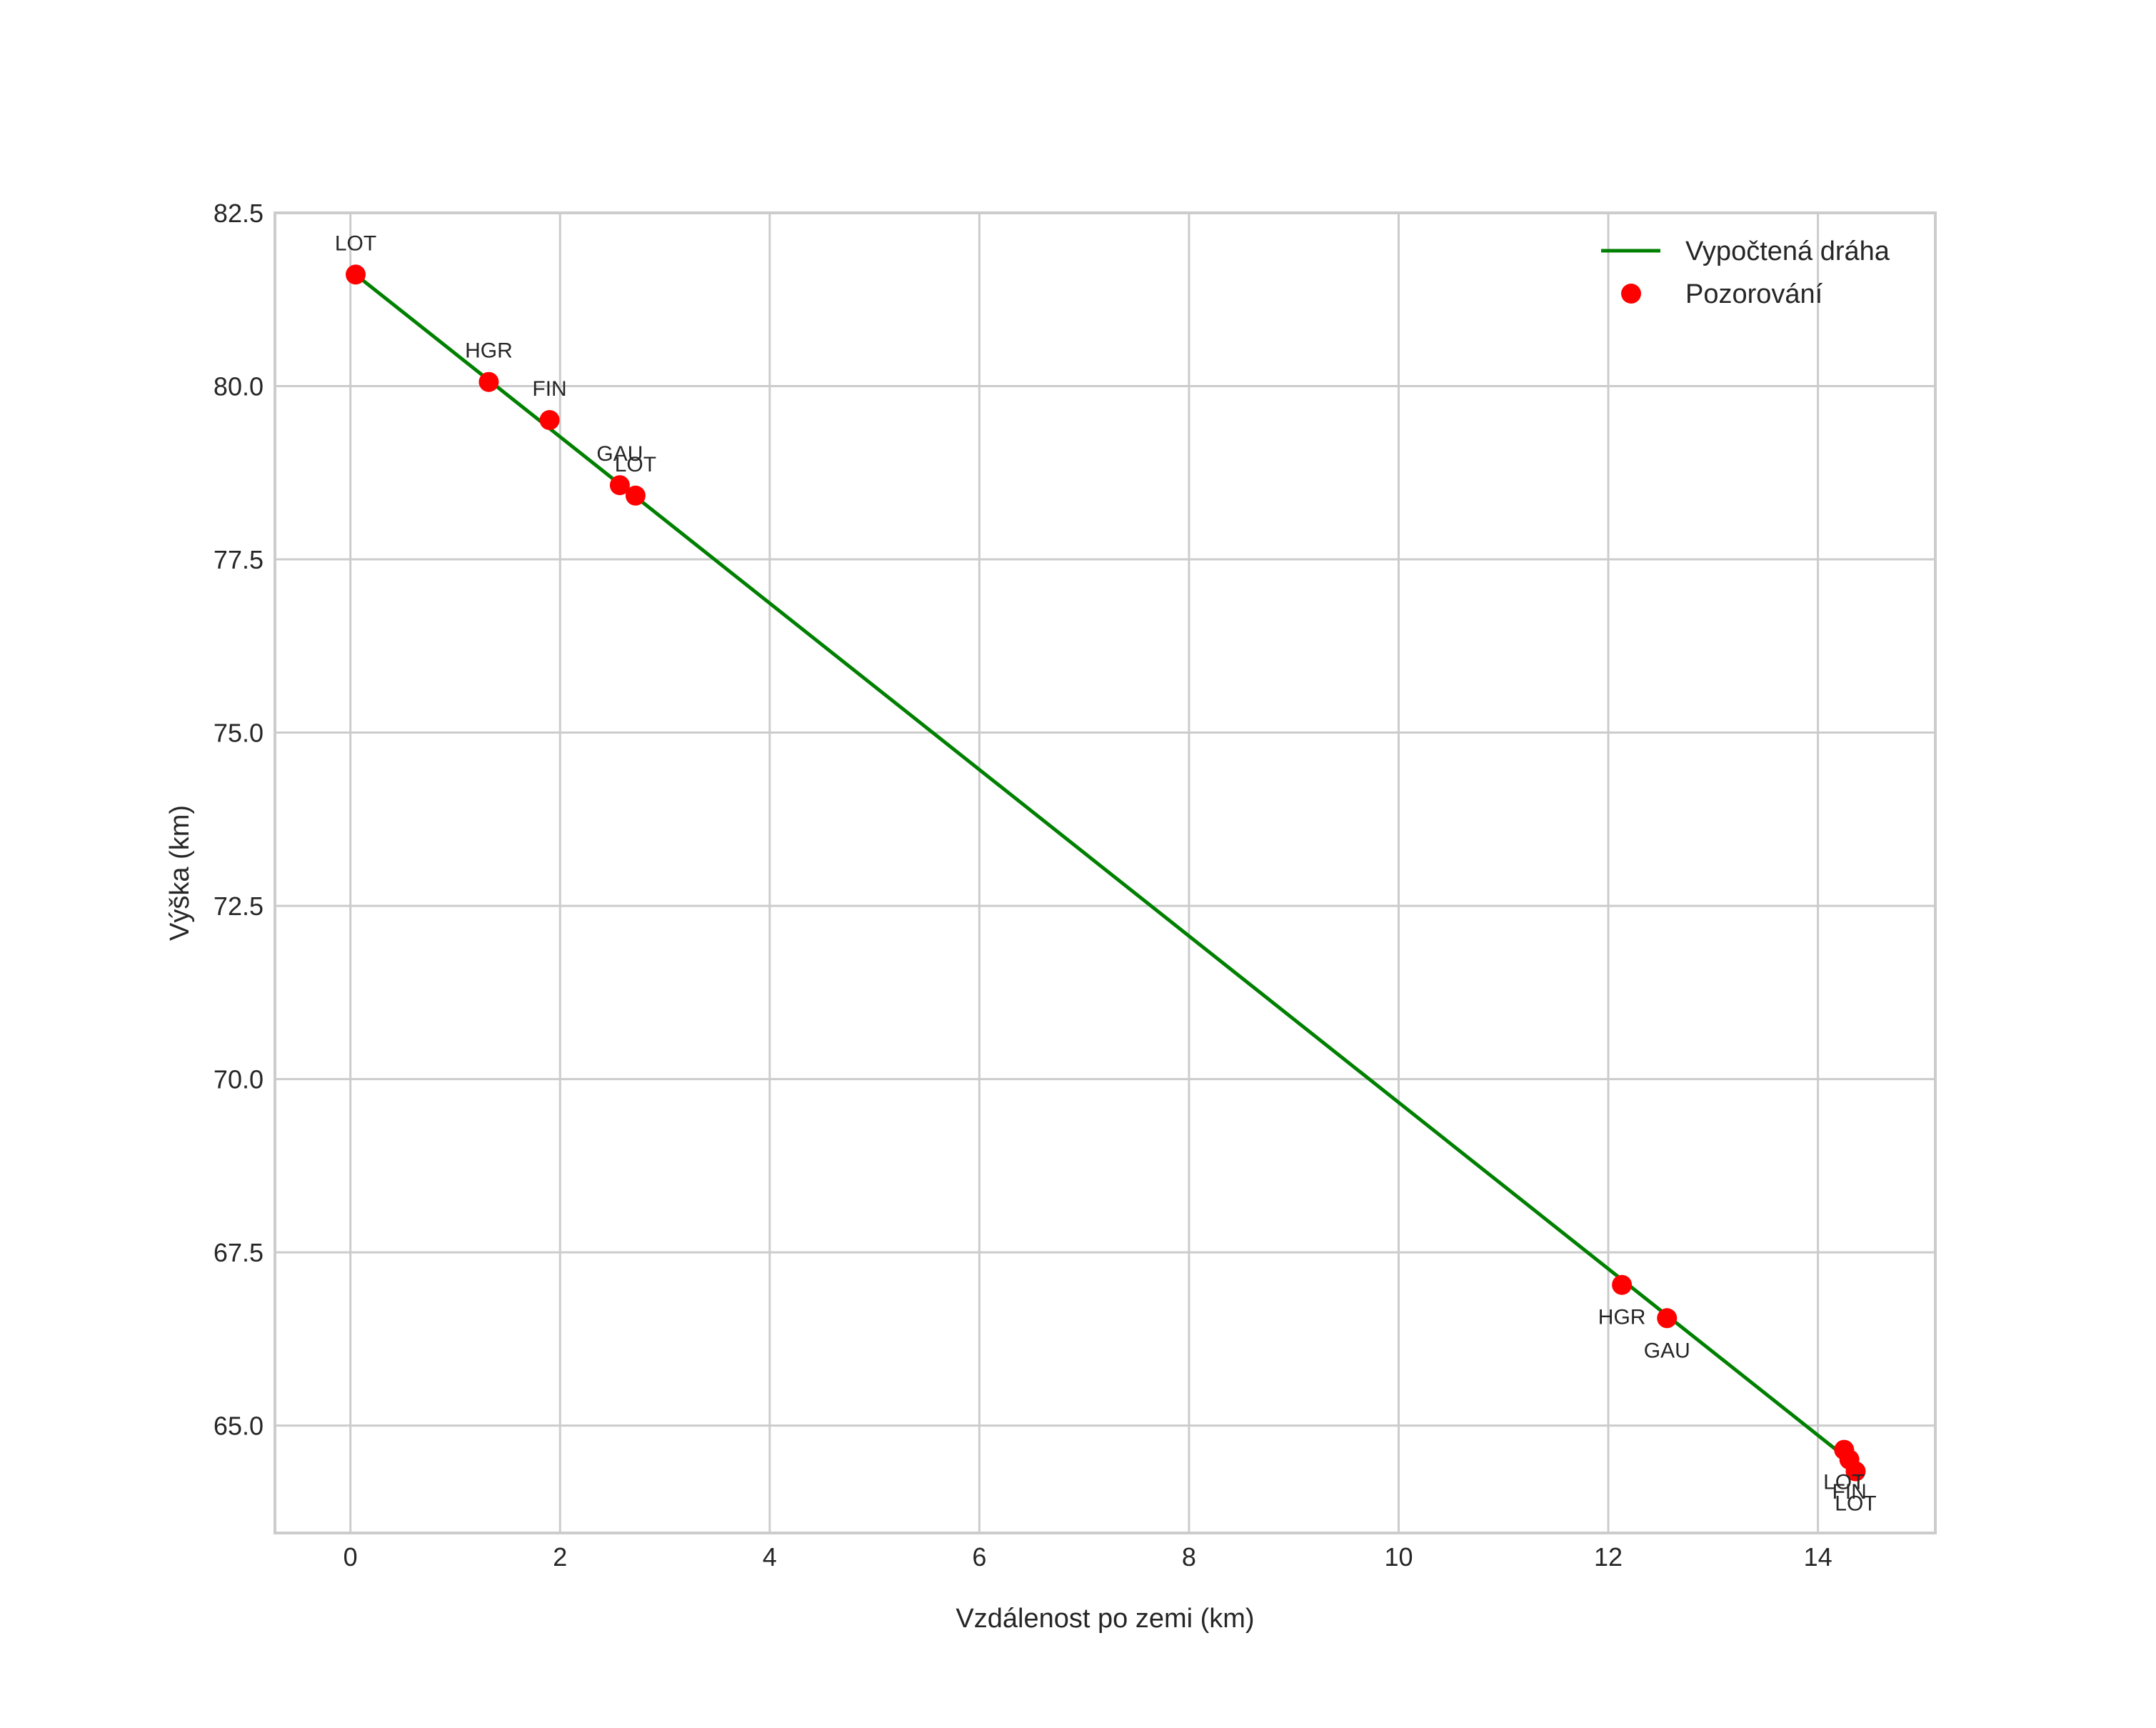 This screenshot has width=2156, height=1728. What do you see at coordinates (1189, 1557) in the screenshot?
I see `x-tick-label: 8` at bounding box center [1189, 1557].